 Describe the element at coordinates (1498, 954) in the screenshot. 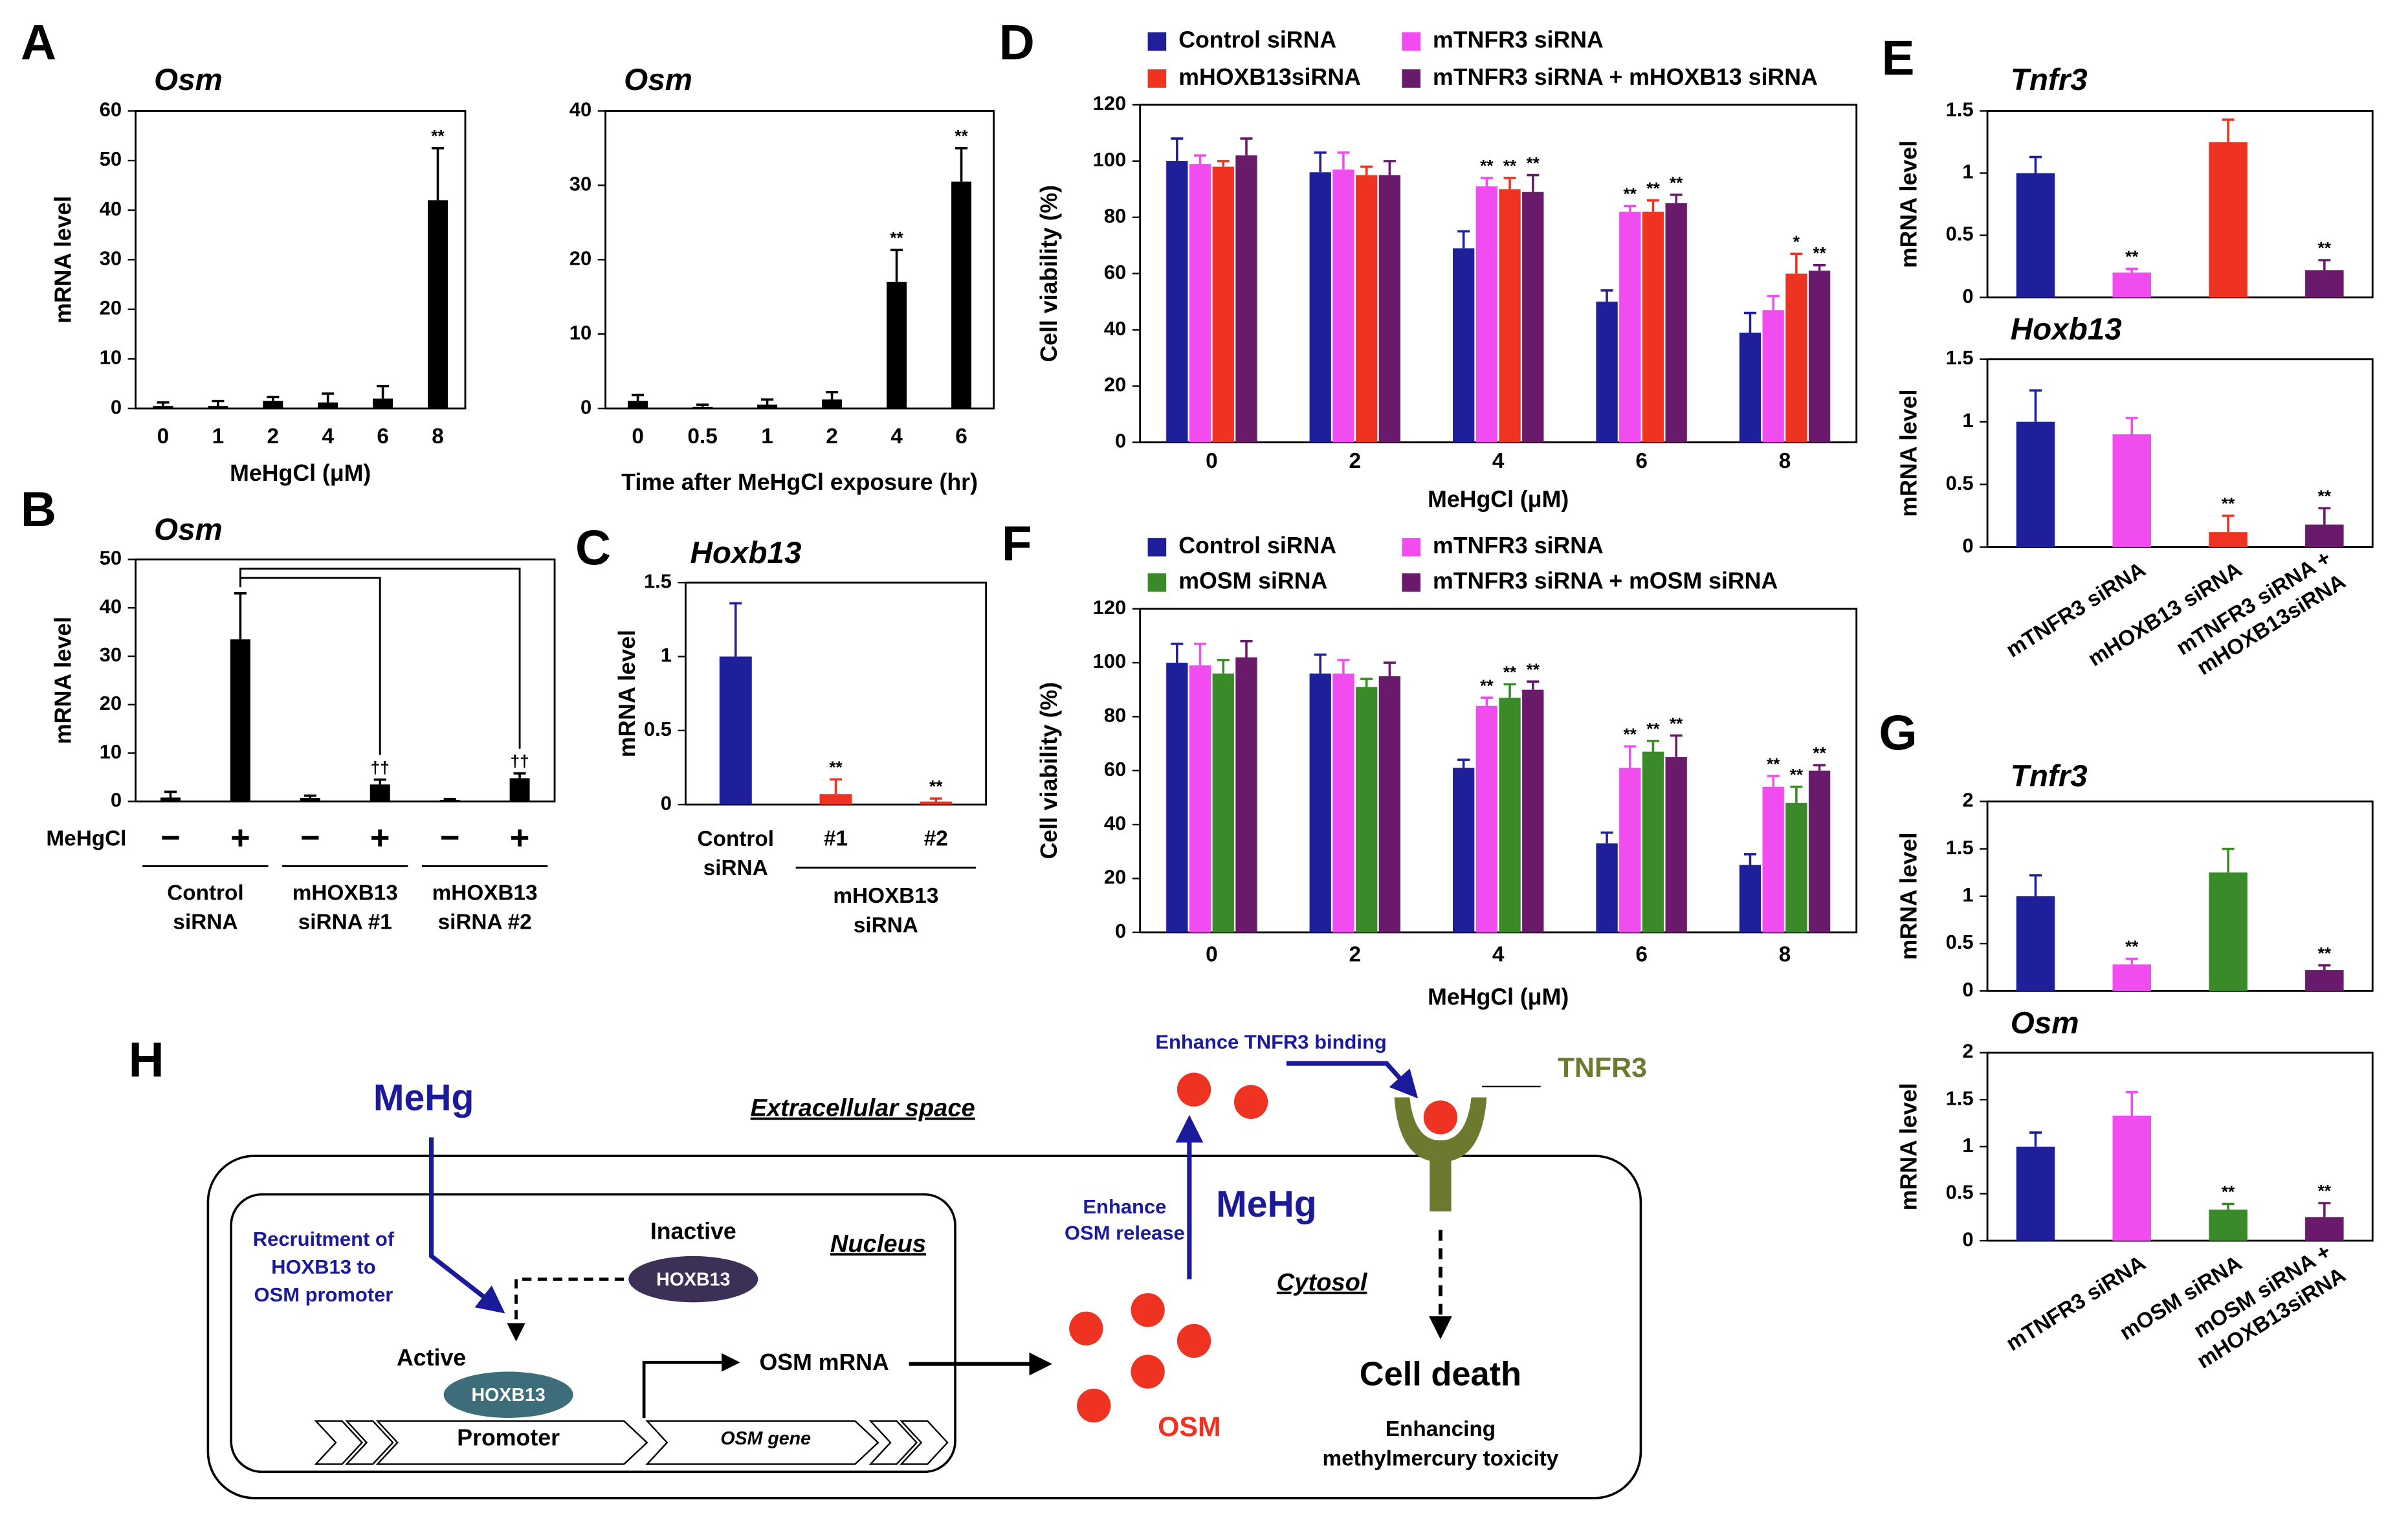

I see `x-tick-label: 4` at that location.